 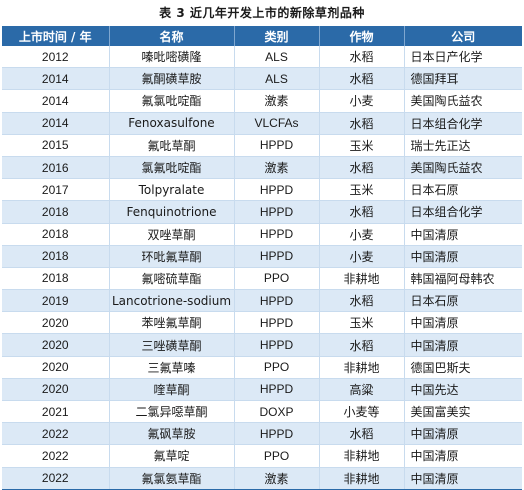 I want to click on table-row: 2020 三唑磺草酮 HPPD 水稻 中国清原, so click(x=262, y=345).